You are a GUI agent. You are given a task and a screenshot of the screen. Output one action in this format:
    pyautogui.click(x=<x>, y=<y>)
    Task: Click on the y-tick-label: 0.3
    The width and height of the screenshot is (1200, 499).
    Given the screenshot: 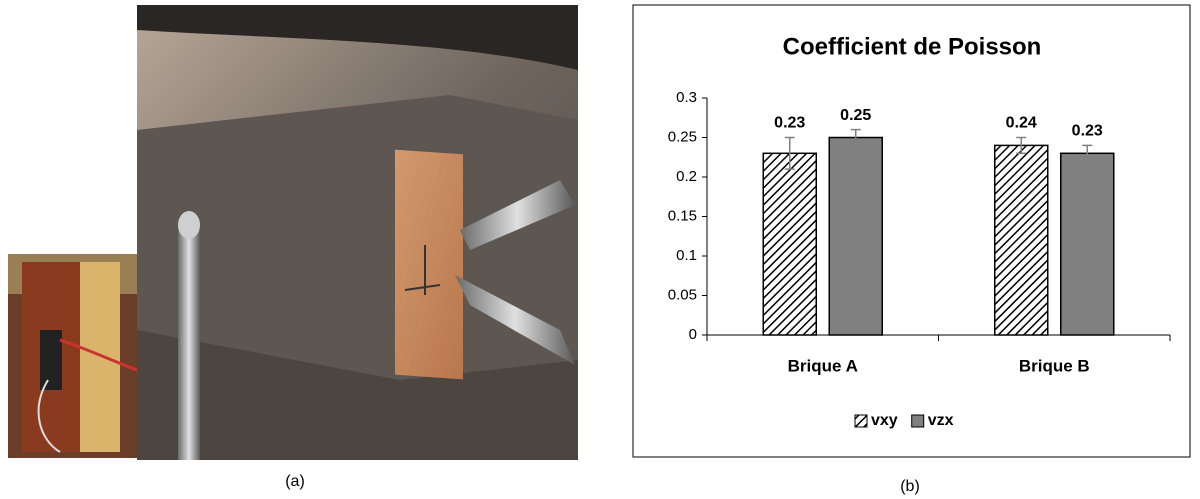 What is the action you would take?
    pyautogui.click(x=686, y=97)
    